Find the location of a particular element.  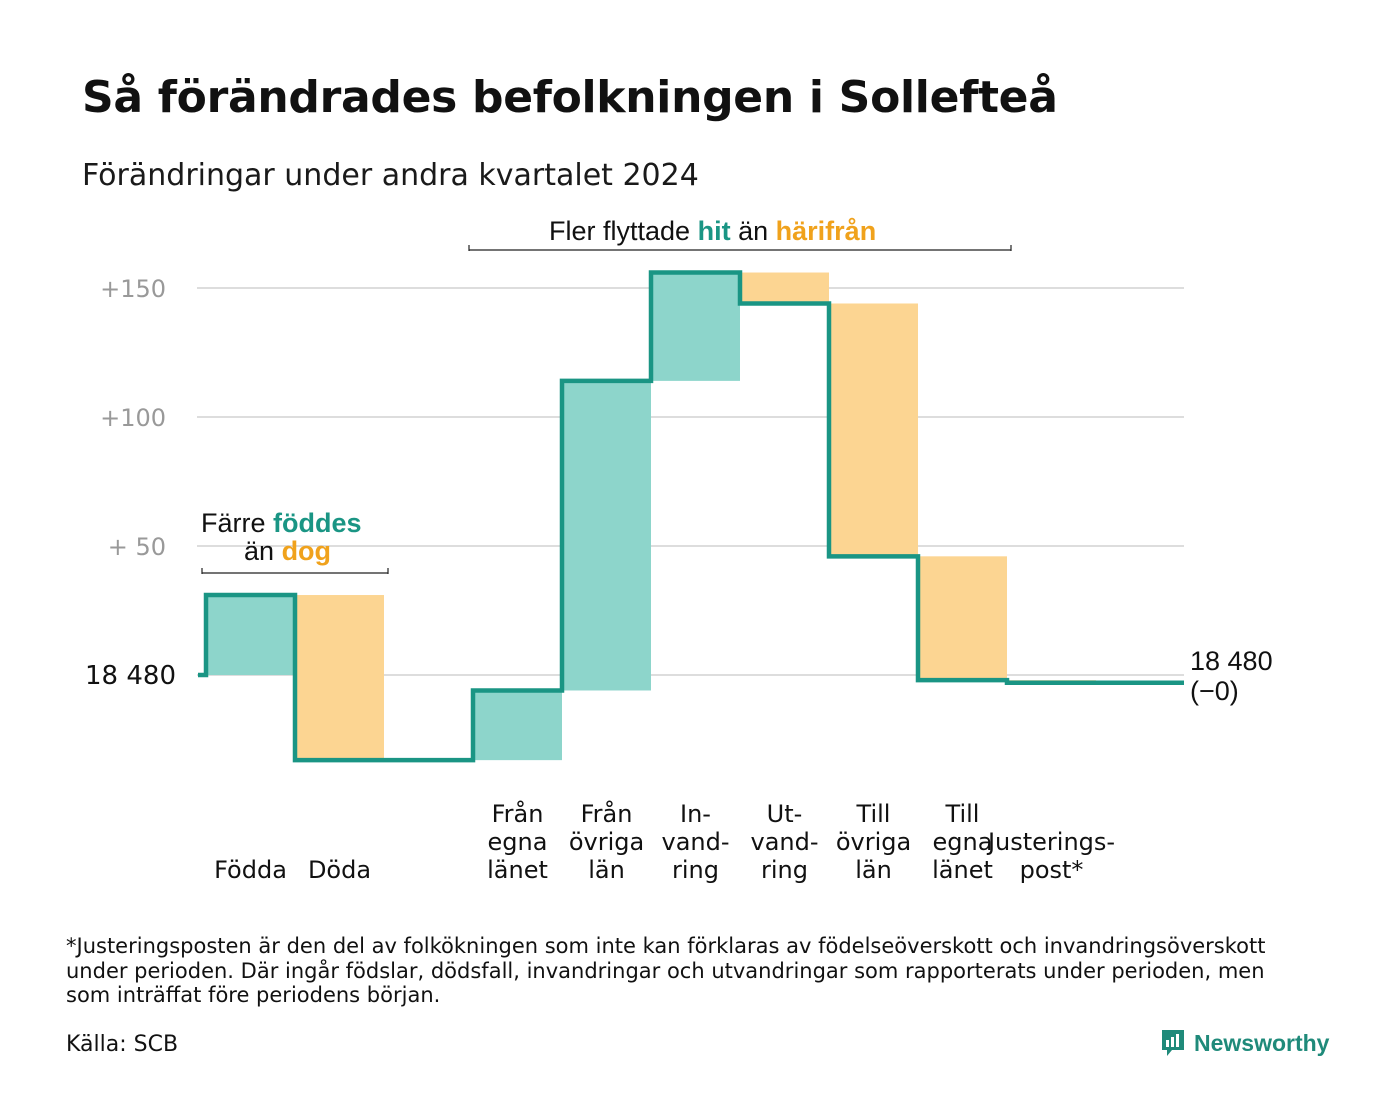

category-label: Födda is located at coordinates (251, 870).